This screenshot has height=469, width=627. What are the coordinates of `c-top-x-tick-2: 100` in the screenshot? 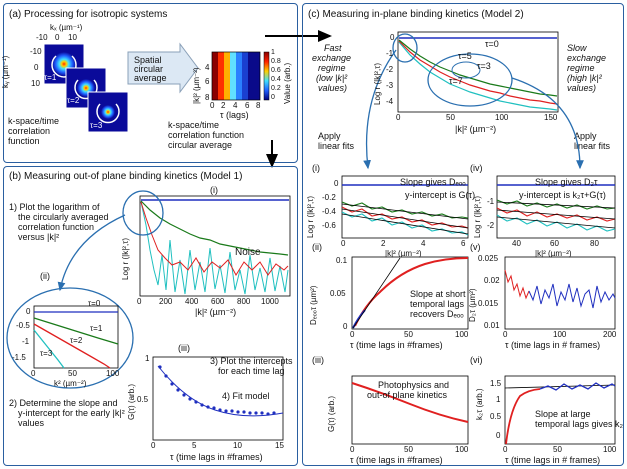 It's located at (502, 117).